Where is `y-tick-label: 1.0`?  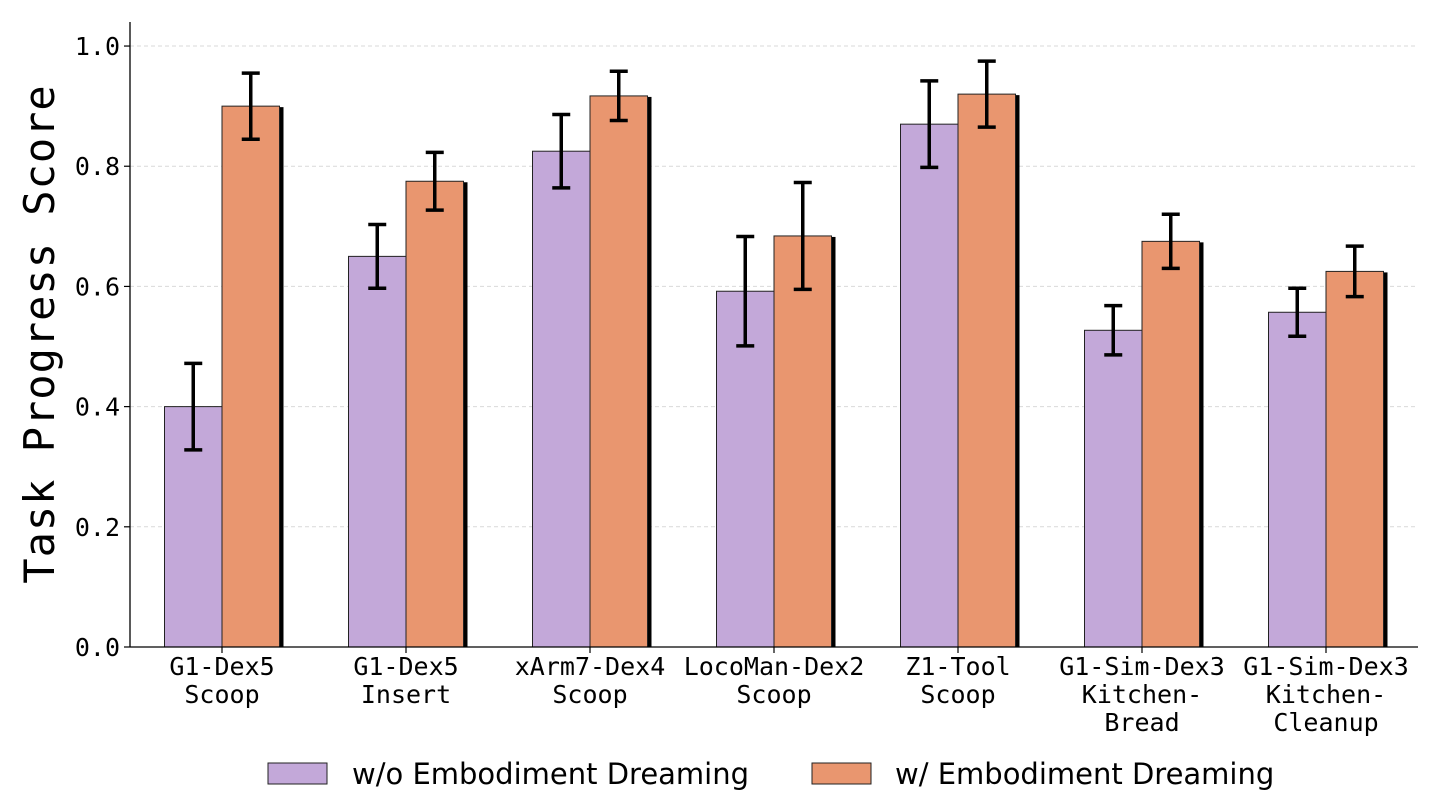 y-tick-label: 1.0 is located at coordinates (97, 46).